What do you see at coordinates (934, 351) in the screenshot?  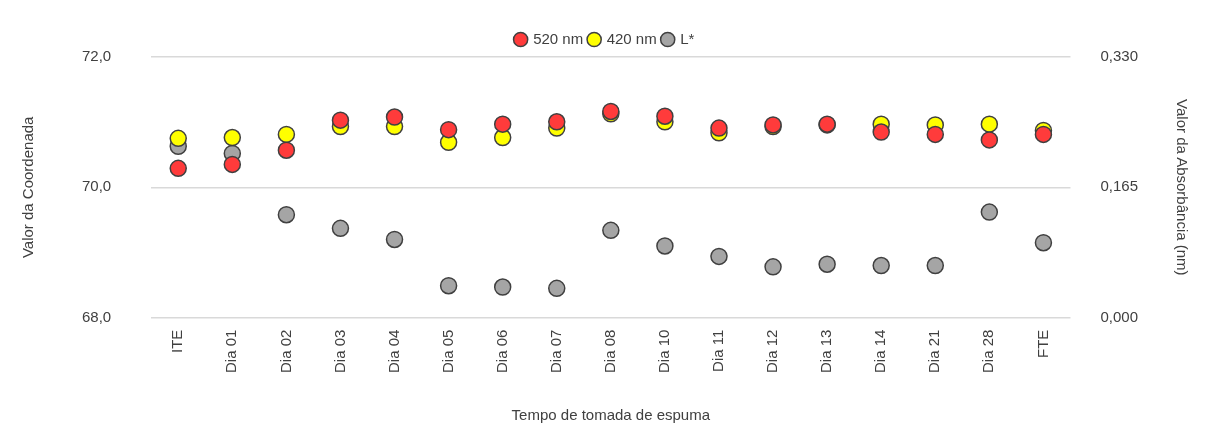 I see `x-tick-label: Dia 21` at bounding box center [934, 351].